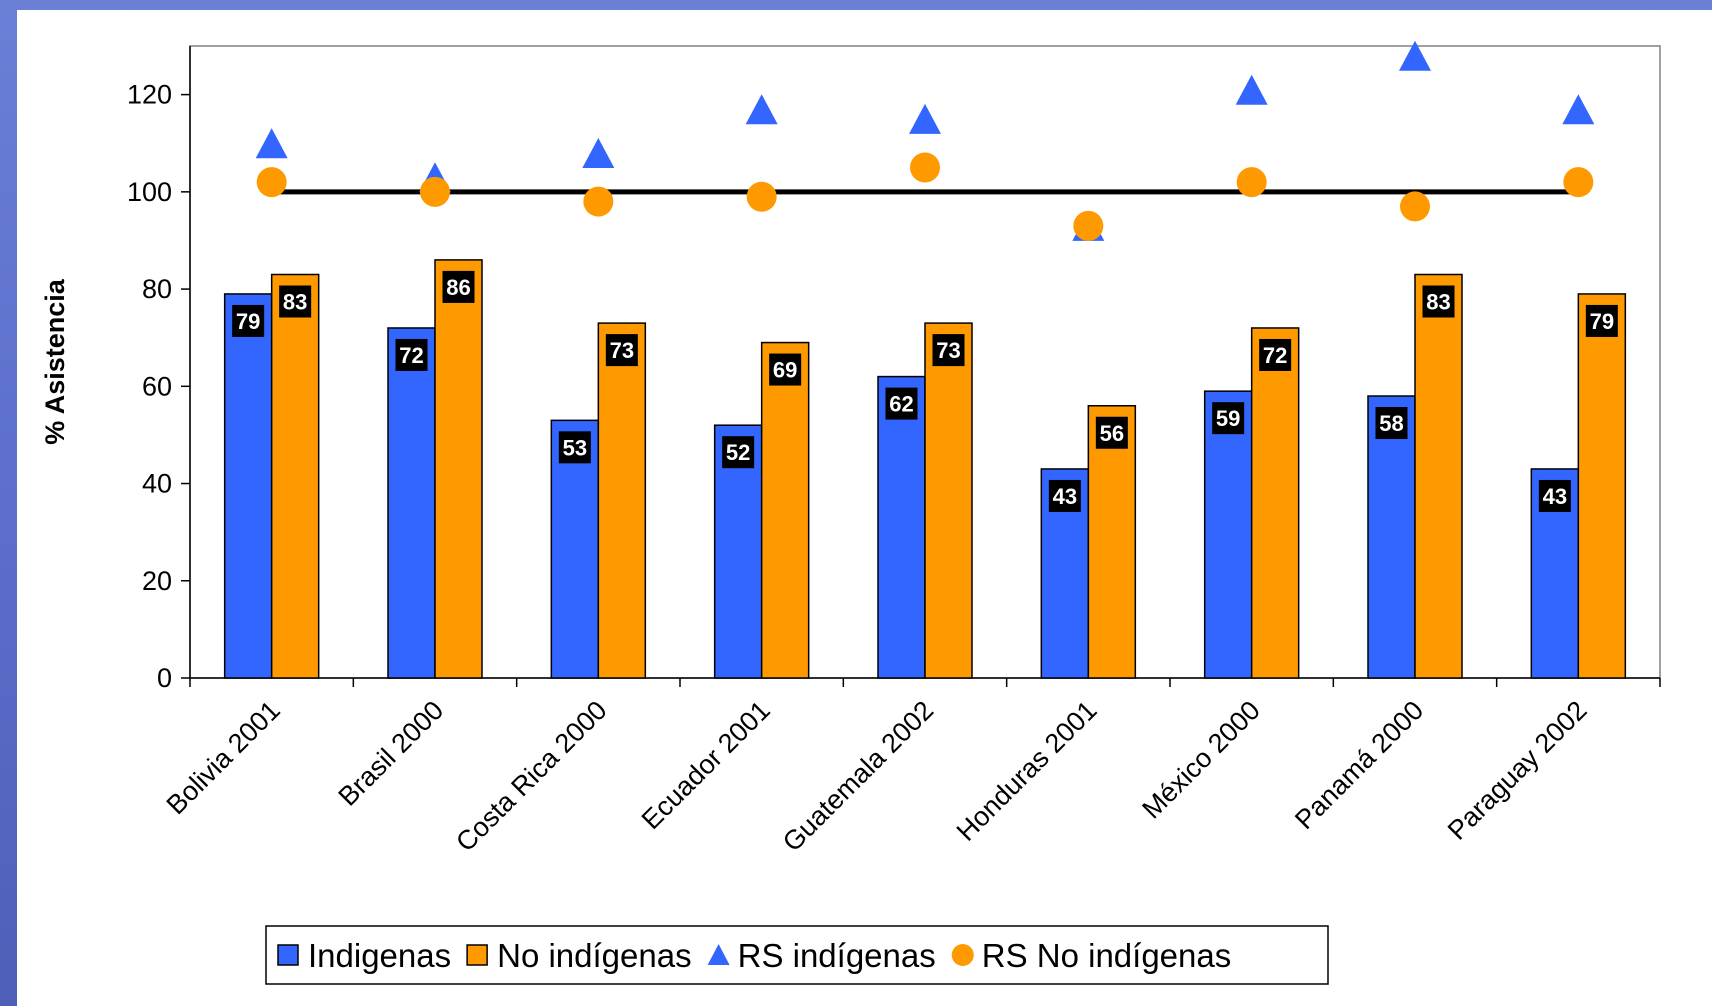 This screenshot has height=1006, width=1712. I want to click on y-tick-label: 120, so click(149, 95).